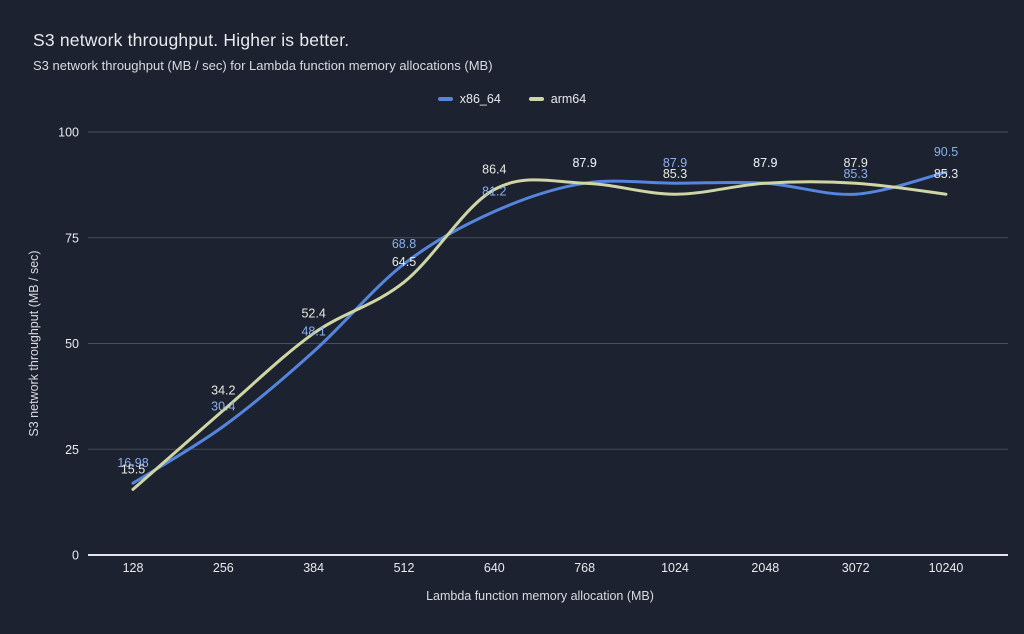 The width and height of the screenshot is (1024, 634). Describe the element at coordinates (494, 192) in the screenshot. I see `data-label-x86_64: 81.2` at that location.